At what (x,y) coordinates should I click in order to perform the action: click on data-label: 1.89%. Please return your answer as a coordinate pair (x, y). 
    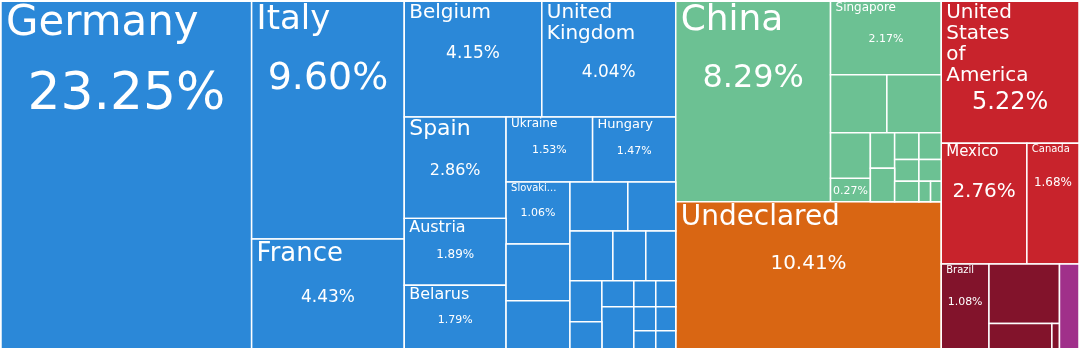
    Looking at the image, I should click on (455, 254).